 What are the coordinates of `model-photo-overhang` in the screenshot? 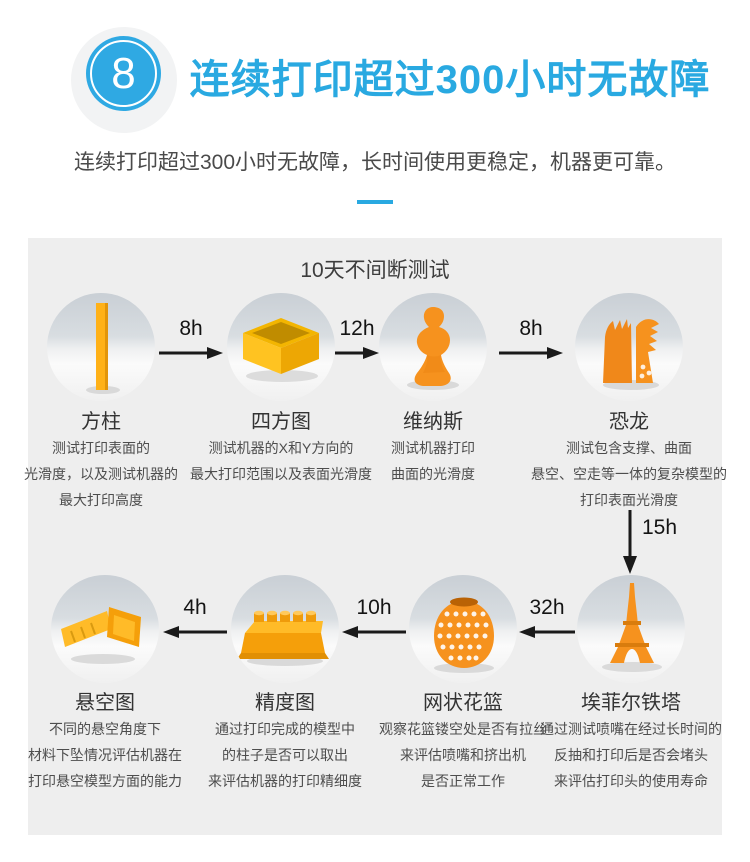 It's located at (105, 629).